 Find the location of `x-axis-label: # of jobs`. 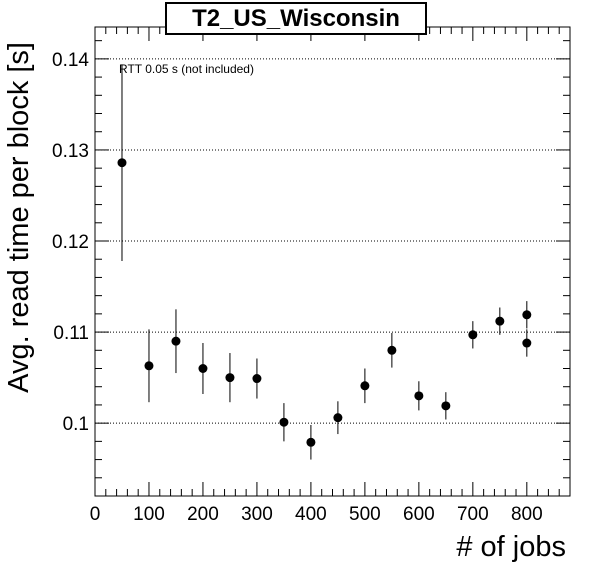

x-axis-label: # of jobs is located at coordinates (511, 547).